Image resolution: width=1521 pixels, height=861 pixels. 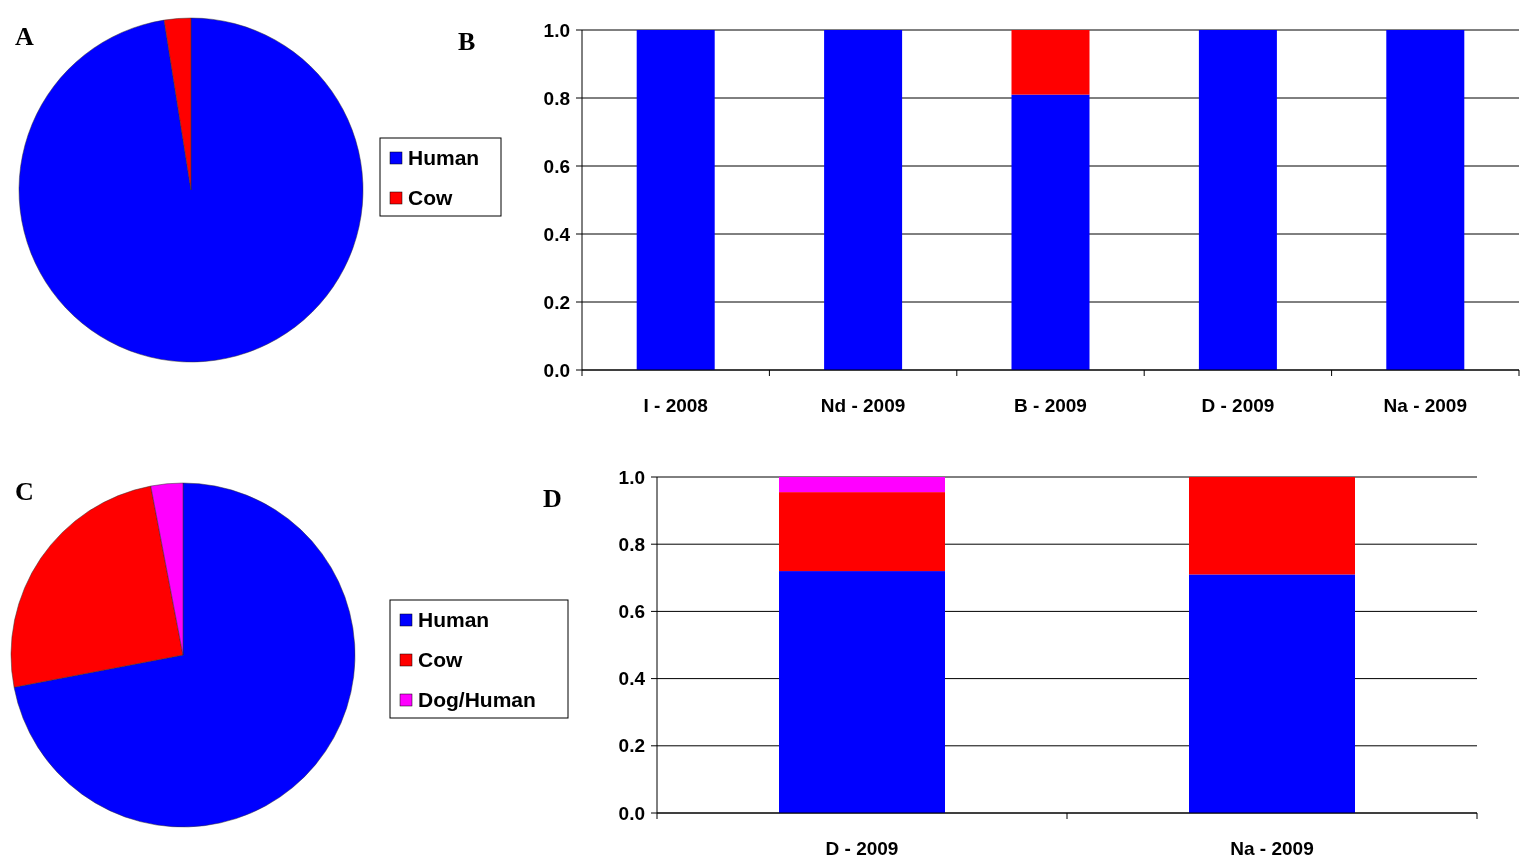 What do you see at coordinates (467, 41) in the screenshot?
I see `chart-title: B` at bounding box center [467, 41].